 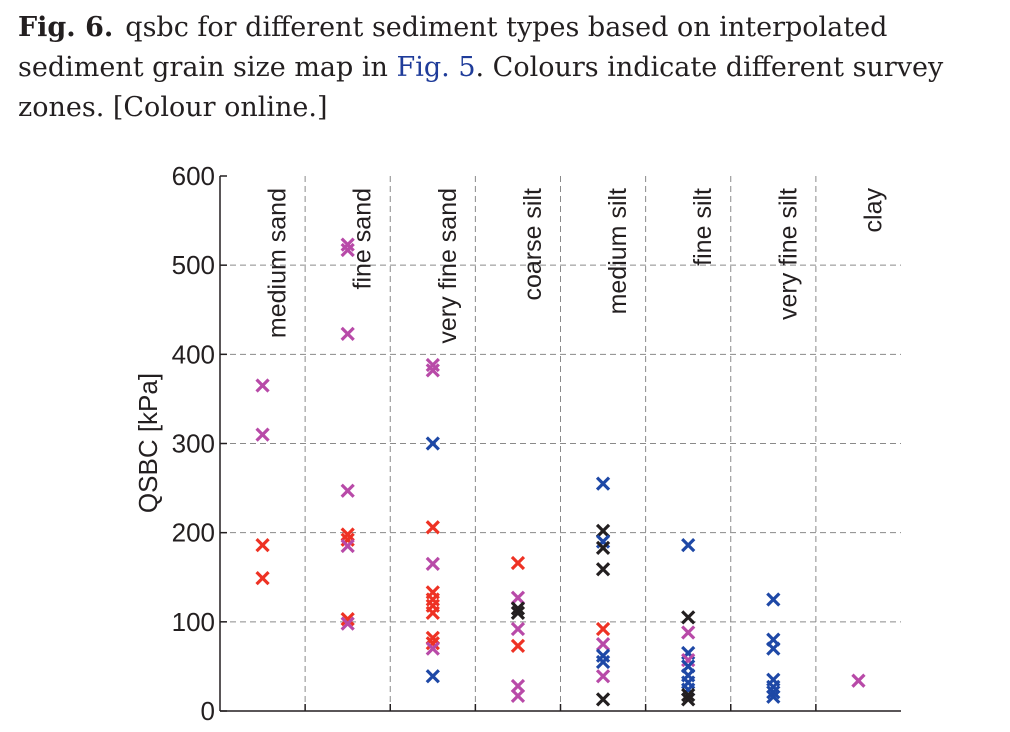 I want to click on y-tick-label: 100, so click(x=193, y=622).